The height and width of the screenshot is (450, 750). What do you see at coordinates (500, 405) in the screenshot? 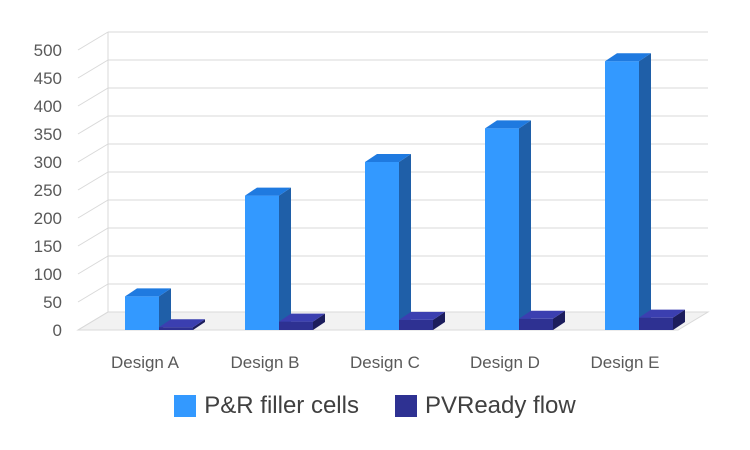
I see `legend-label-series-2: PVReady flow` at bounding box center [500, 405].